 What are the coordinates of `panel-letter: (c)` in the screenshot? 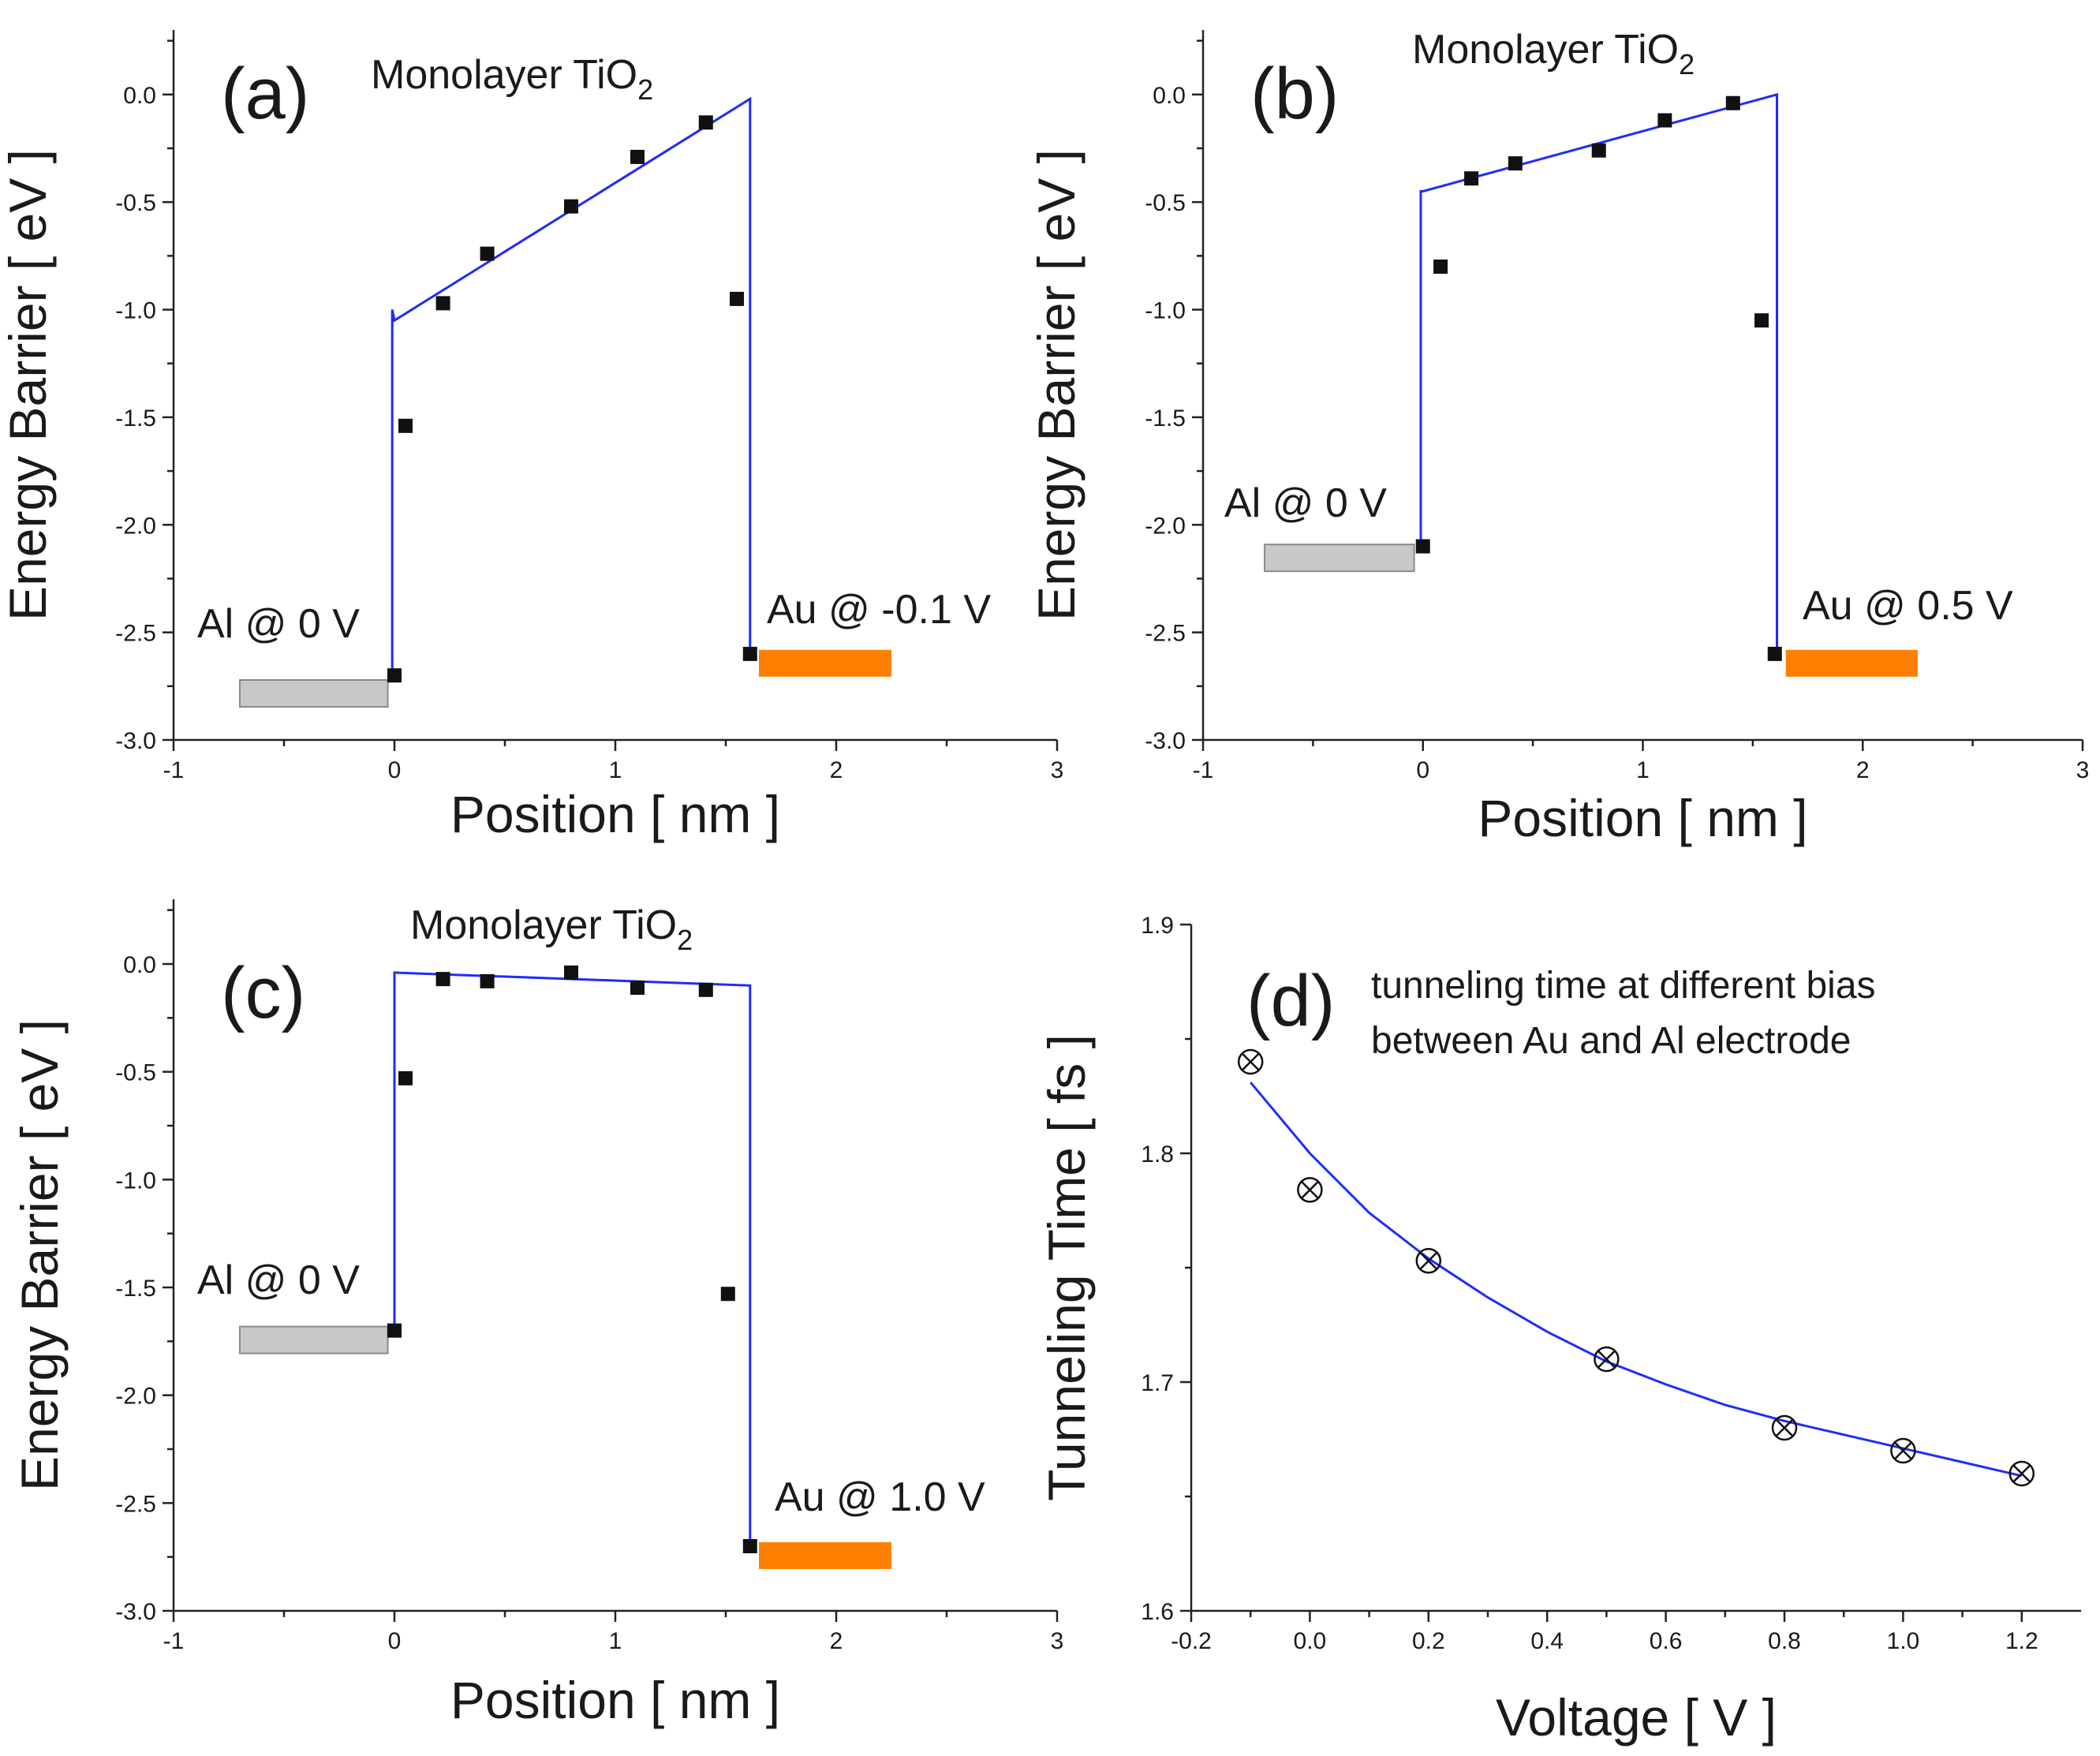 It's located at (263, 993).